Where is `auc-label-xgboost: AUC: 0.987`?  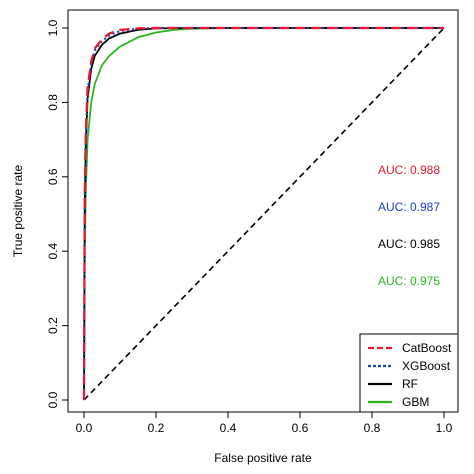
auc-label-xgboost: AUC: 0.987 is located at coordinates (409, 207).